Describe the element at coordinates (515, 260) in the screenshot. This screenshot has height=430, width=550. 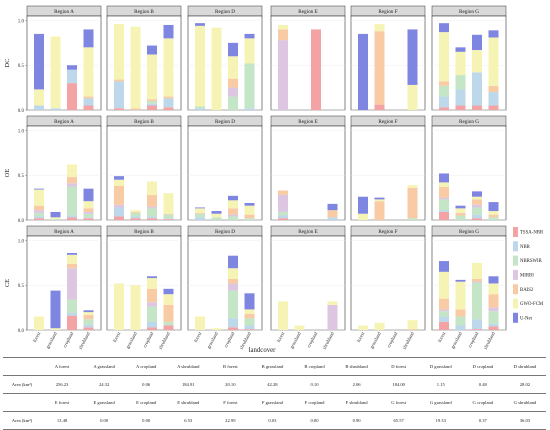
I see `legend-swatch-nbrswir` at that location.